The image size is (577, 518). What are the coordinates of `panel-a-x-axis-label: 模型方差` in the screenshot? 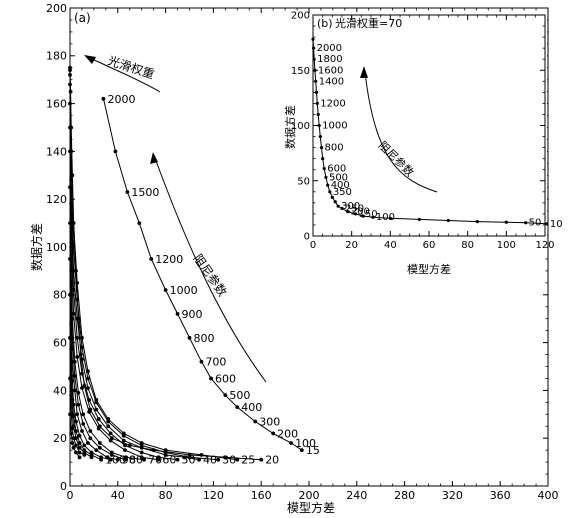 It's located at (311, 507).